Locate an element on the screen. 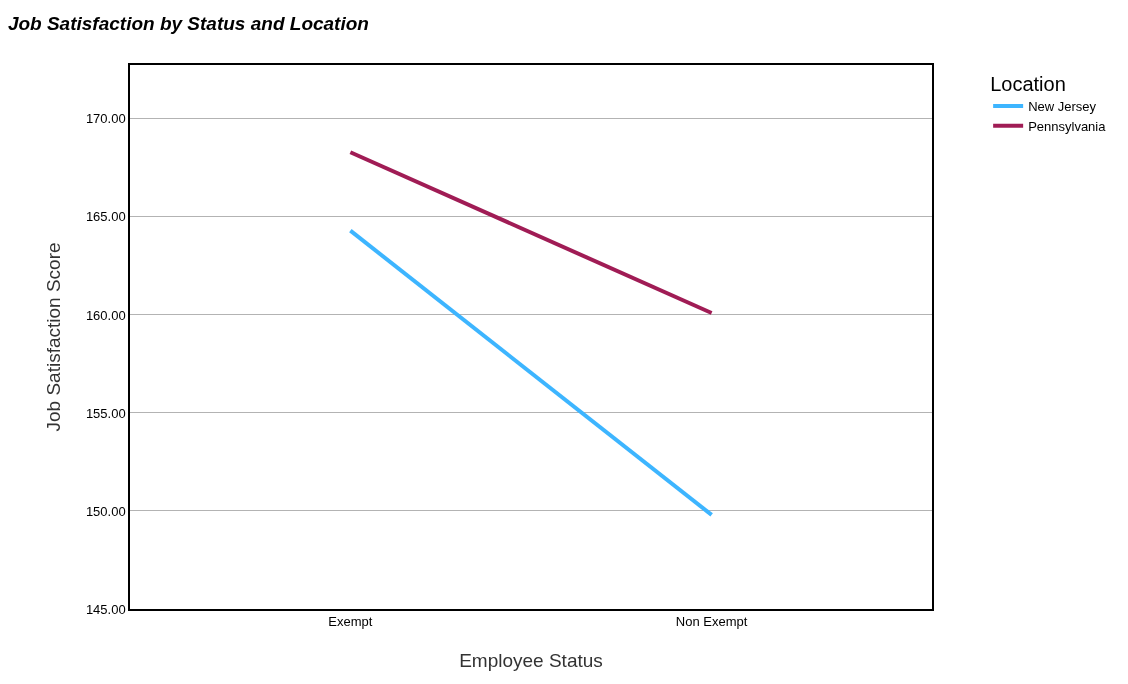  y-tick-label: 170.00 is located at coordinates (105, 119).